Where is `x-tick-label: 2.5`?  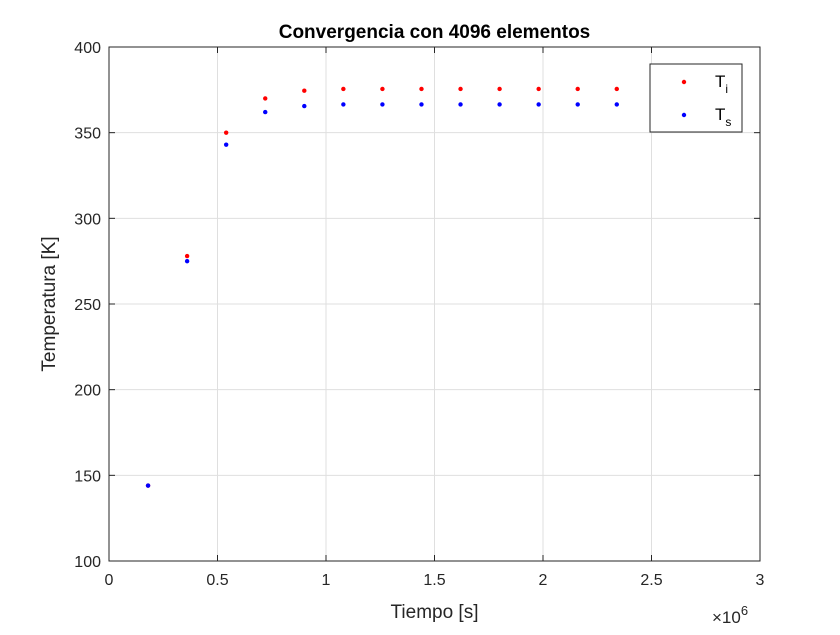
x-tick-label: 2.5 is located at coordinates (651, 580).